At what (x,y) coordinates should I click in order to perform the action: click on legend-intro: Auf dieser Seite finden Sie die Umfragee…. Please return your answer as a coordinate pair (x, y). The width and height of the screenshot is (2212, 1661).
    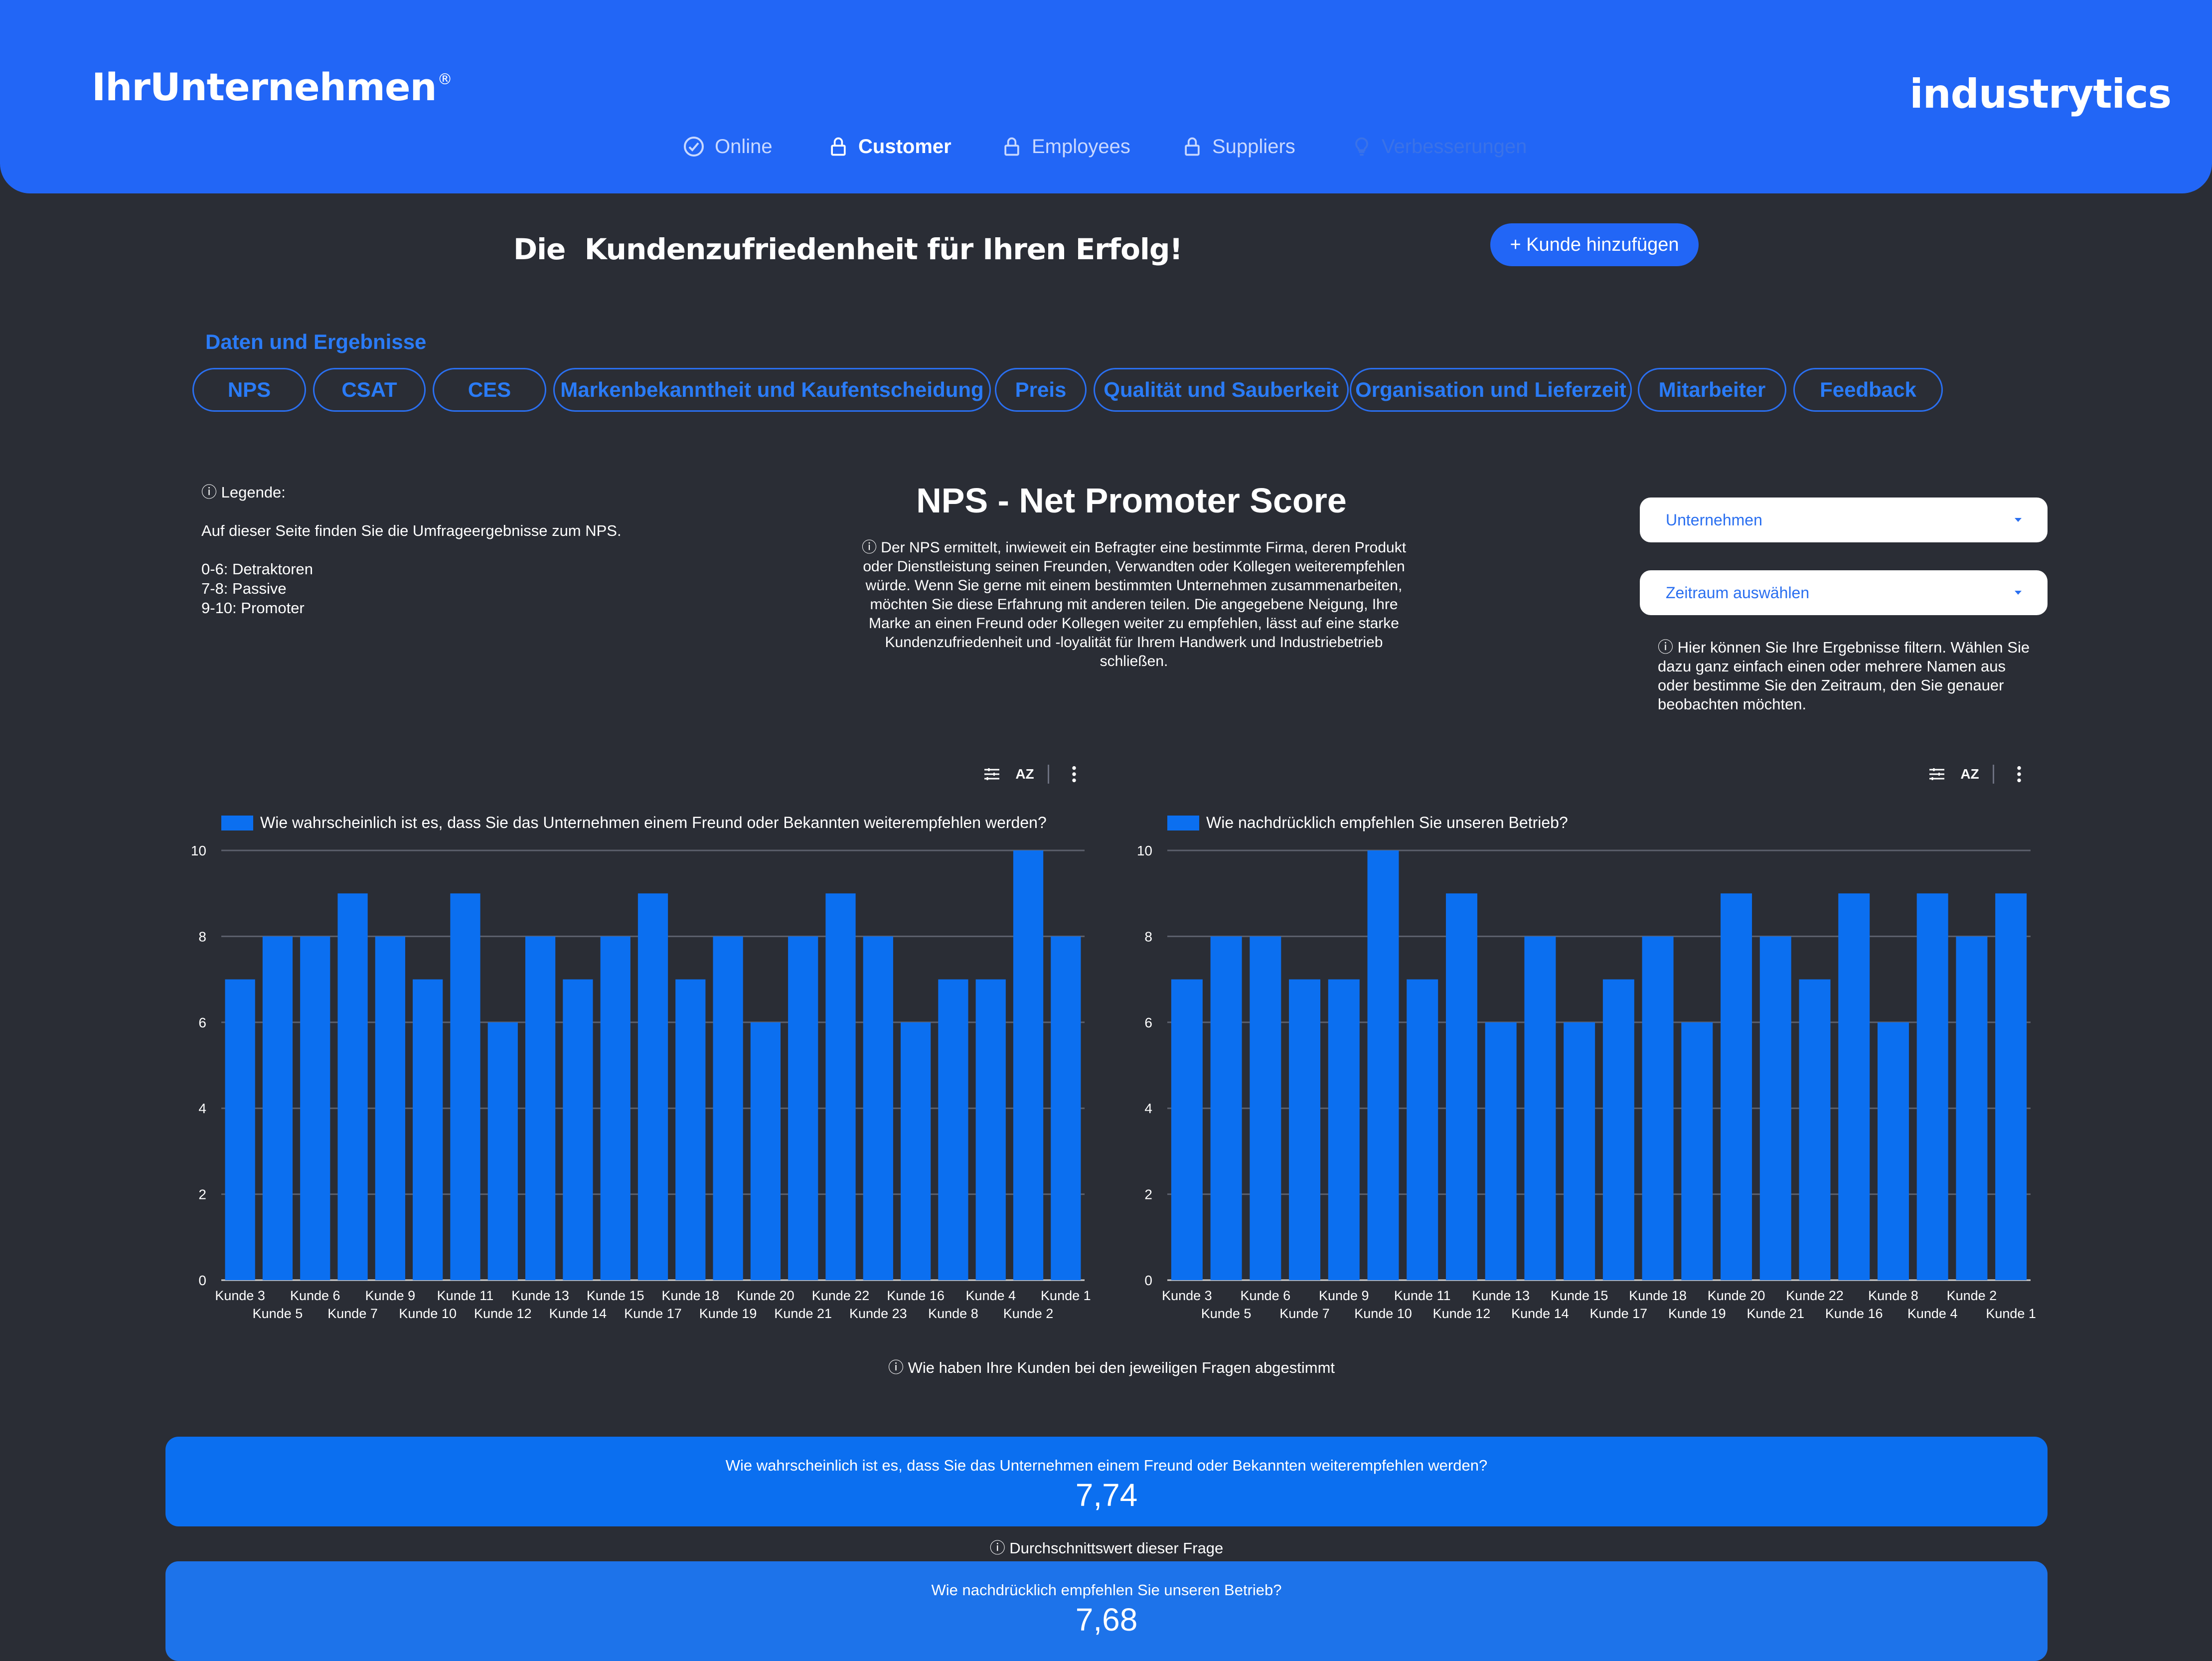
    Looking at the image, I should click on (411, 530).